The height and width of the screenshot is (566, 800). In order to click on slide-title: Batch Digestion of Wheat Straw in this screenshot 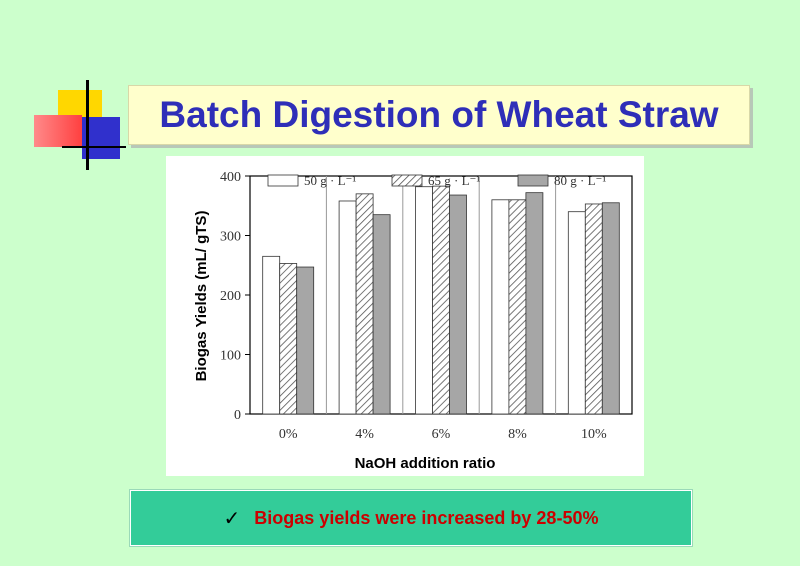, I will do `click(439, 114)`.